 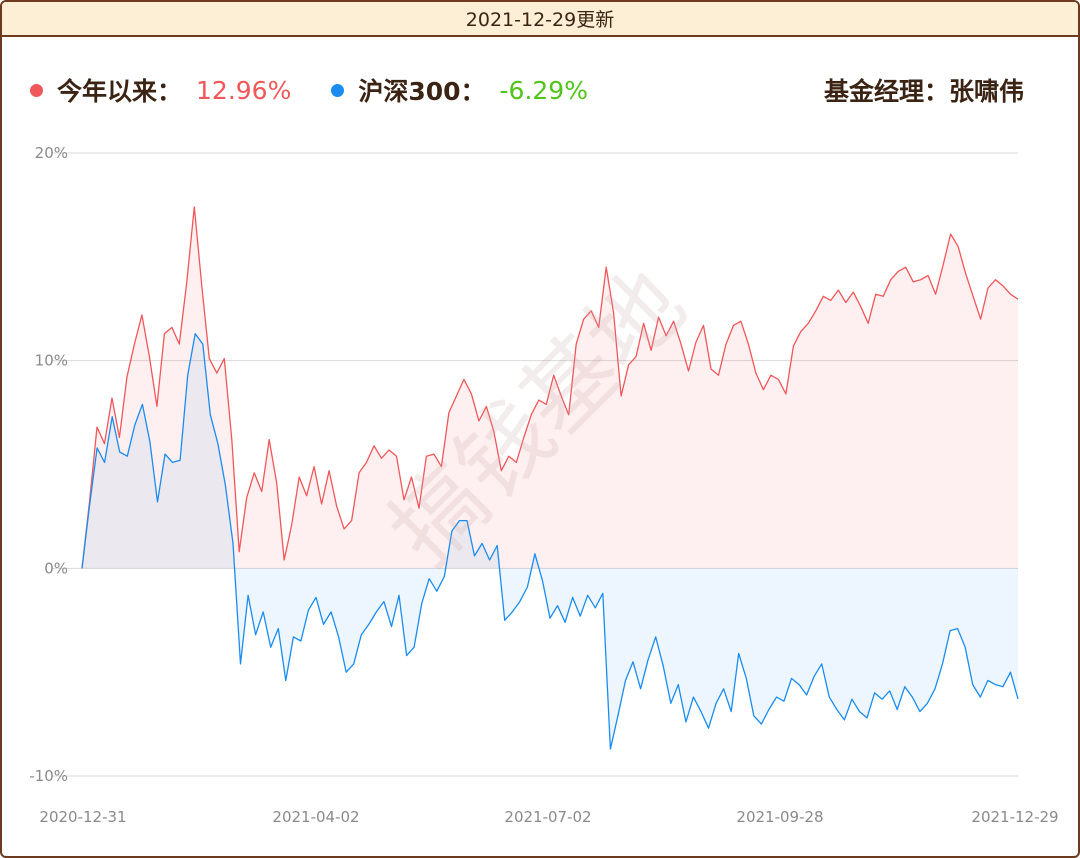 I want to click on y-tick-label: 10%, so click(x=51, y=361).